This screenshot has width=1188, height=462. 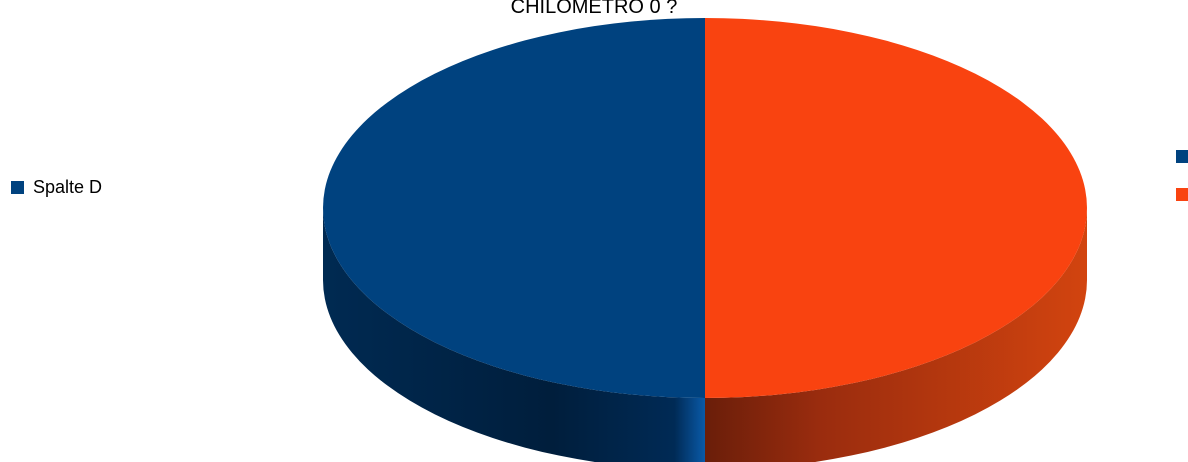 I want to click on legend-swatch-right-blue, so click(x=1182, y=156).